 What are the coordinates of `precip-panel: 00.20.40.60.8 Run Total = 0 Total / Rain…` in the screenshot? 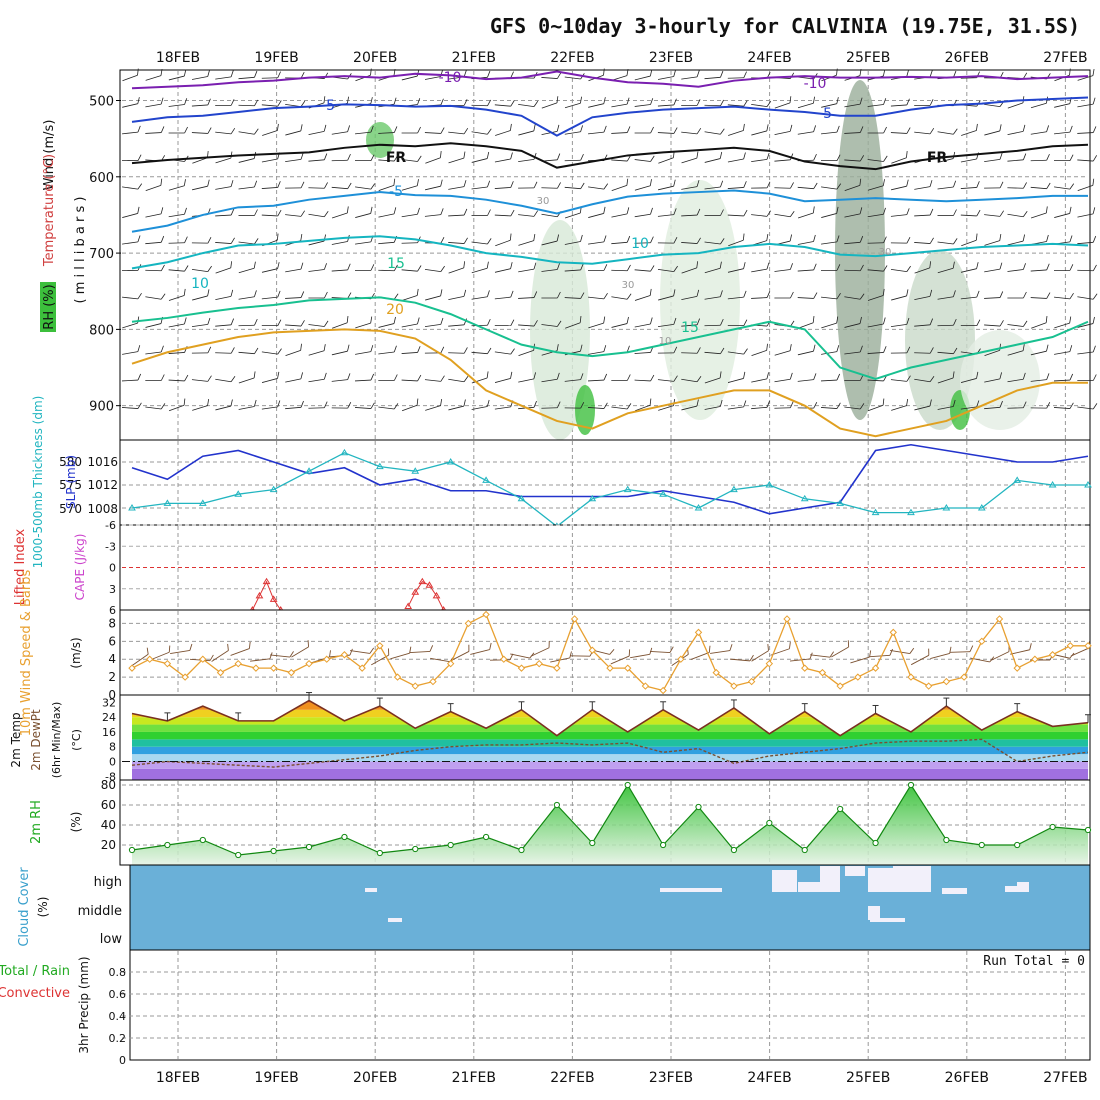 It's located at (545, 1008).